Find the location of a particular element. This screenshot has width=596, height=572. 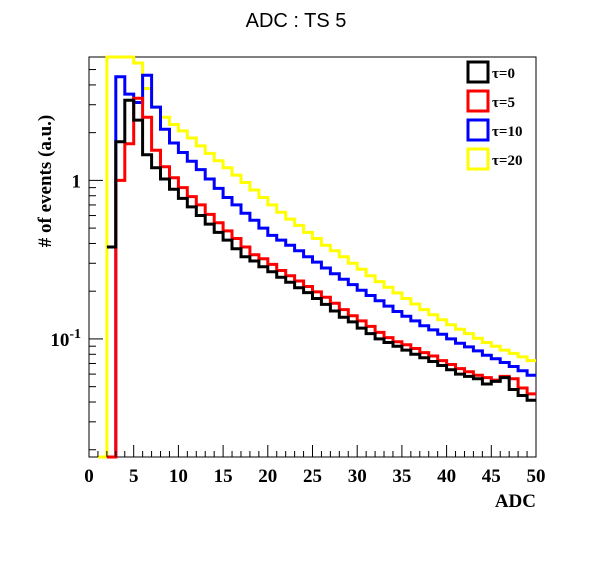

legend-entry-1: τ=5 is located at coordinates (503, 103).